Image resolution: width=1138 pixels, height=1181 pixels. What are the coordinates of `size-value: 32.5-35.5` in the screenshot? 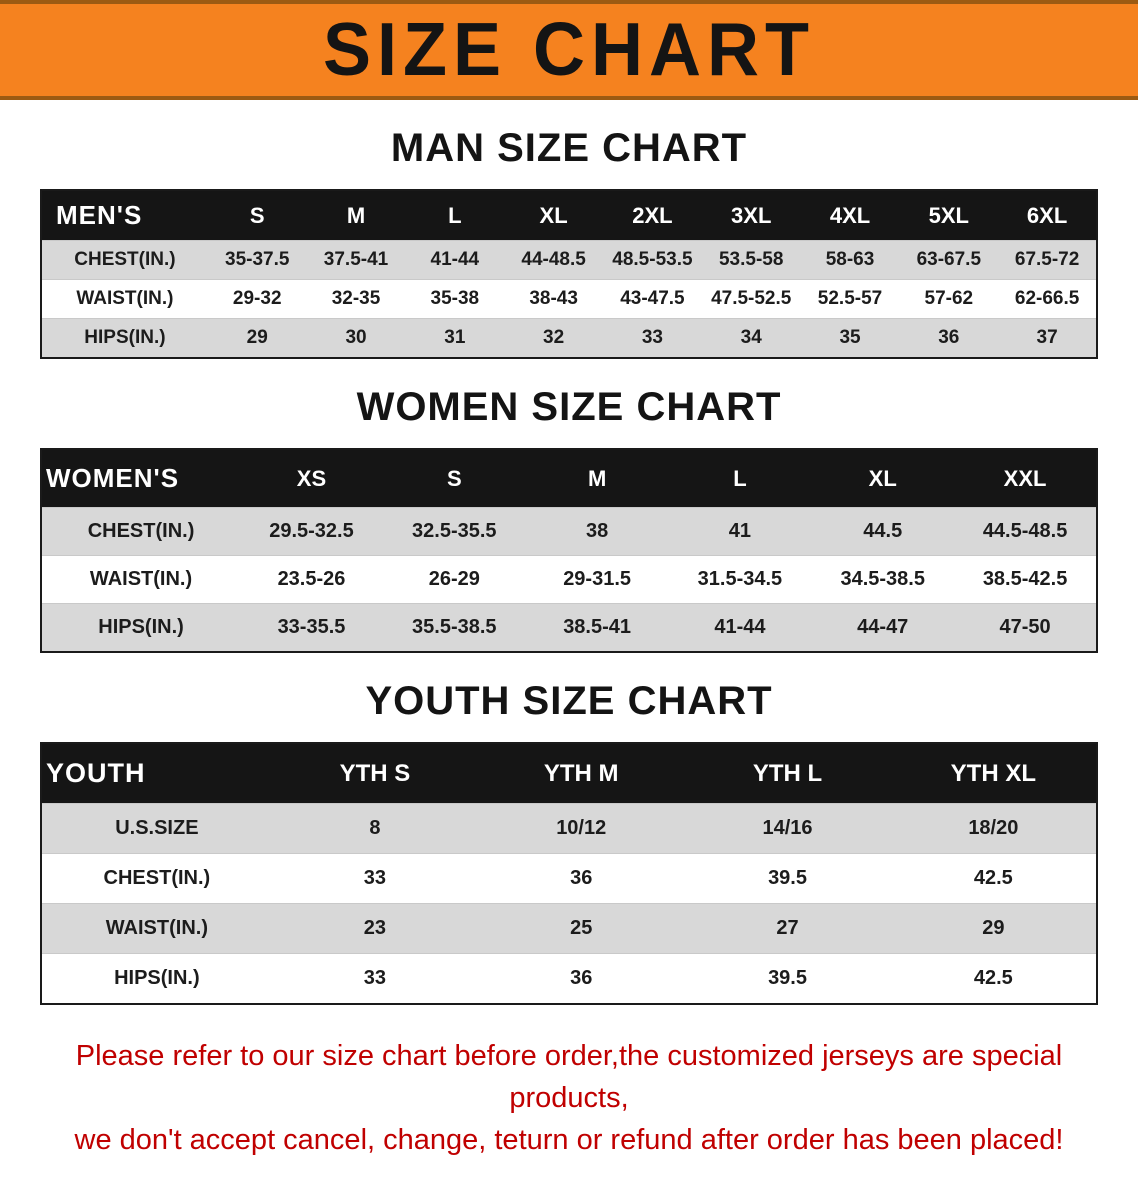 It's located at (454, 531).